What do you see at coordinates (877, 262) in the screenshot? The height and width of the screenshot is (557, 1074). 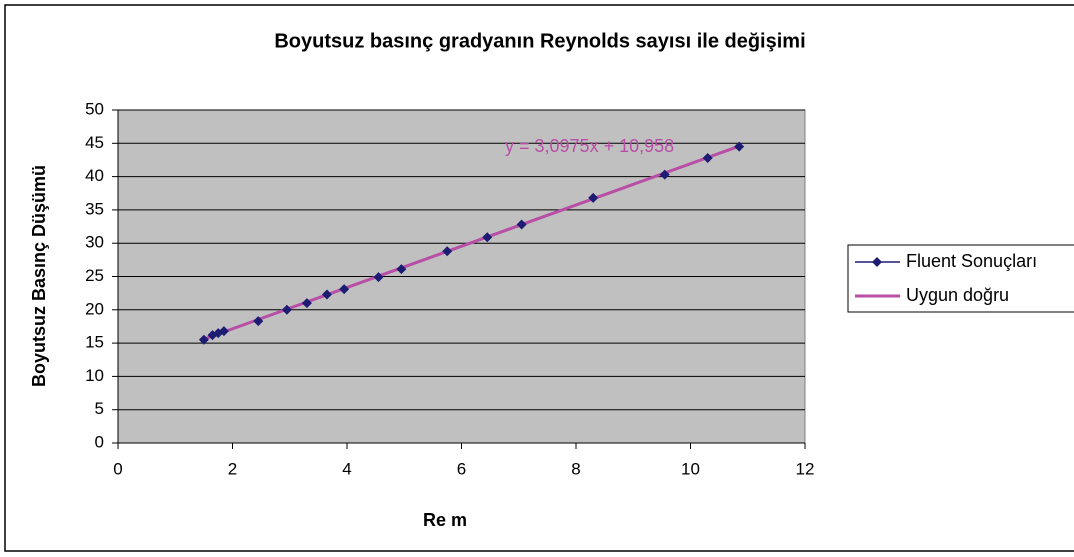 I see `legend-marker` at bounding box center [877, 262].